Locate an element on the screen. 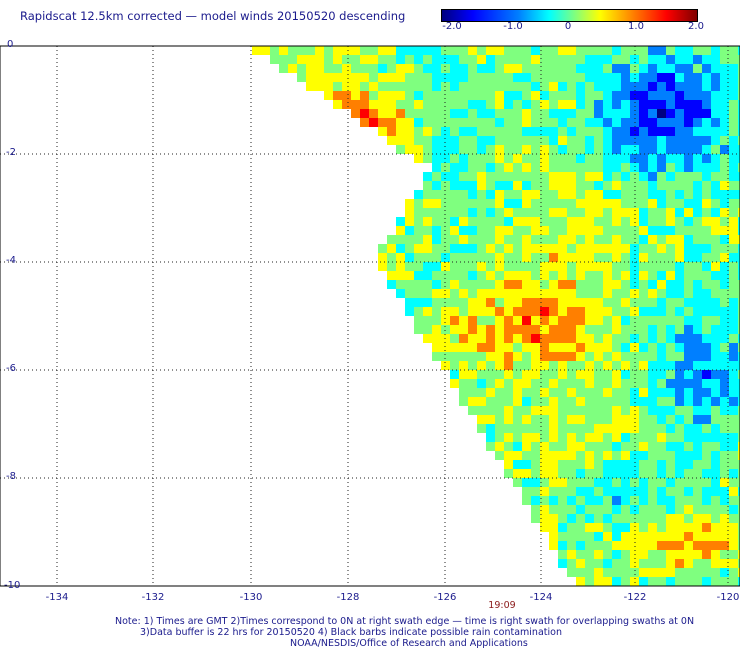 The image size is (740, 650). lat-label: -10 is located at coordinates (12, 585).